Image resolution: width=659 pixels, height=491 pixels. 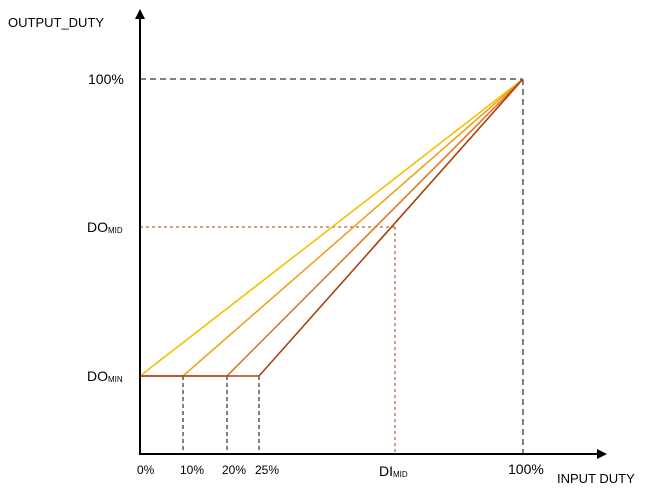 I want to click on y-label-100: 100%, so click(x=106, y=79).